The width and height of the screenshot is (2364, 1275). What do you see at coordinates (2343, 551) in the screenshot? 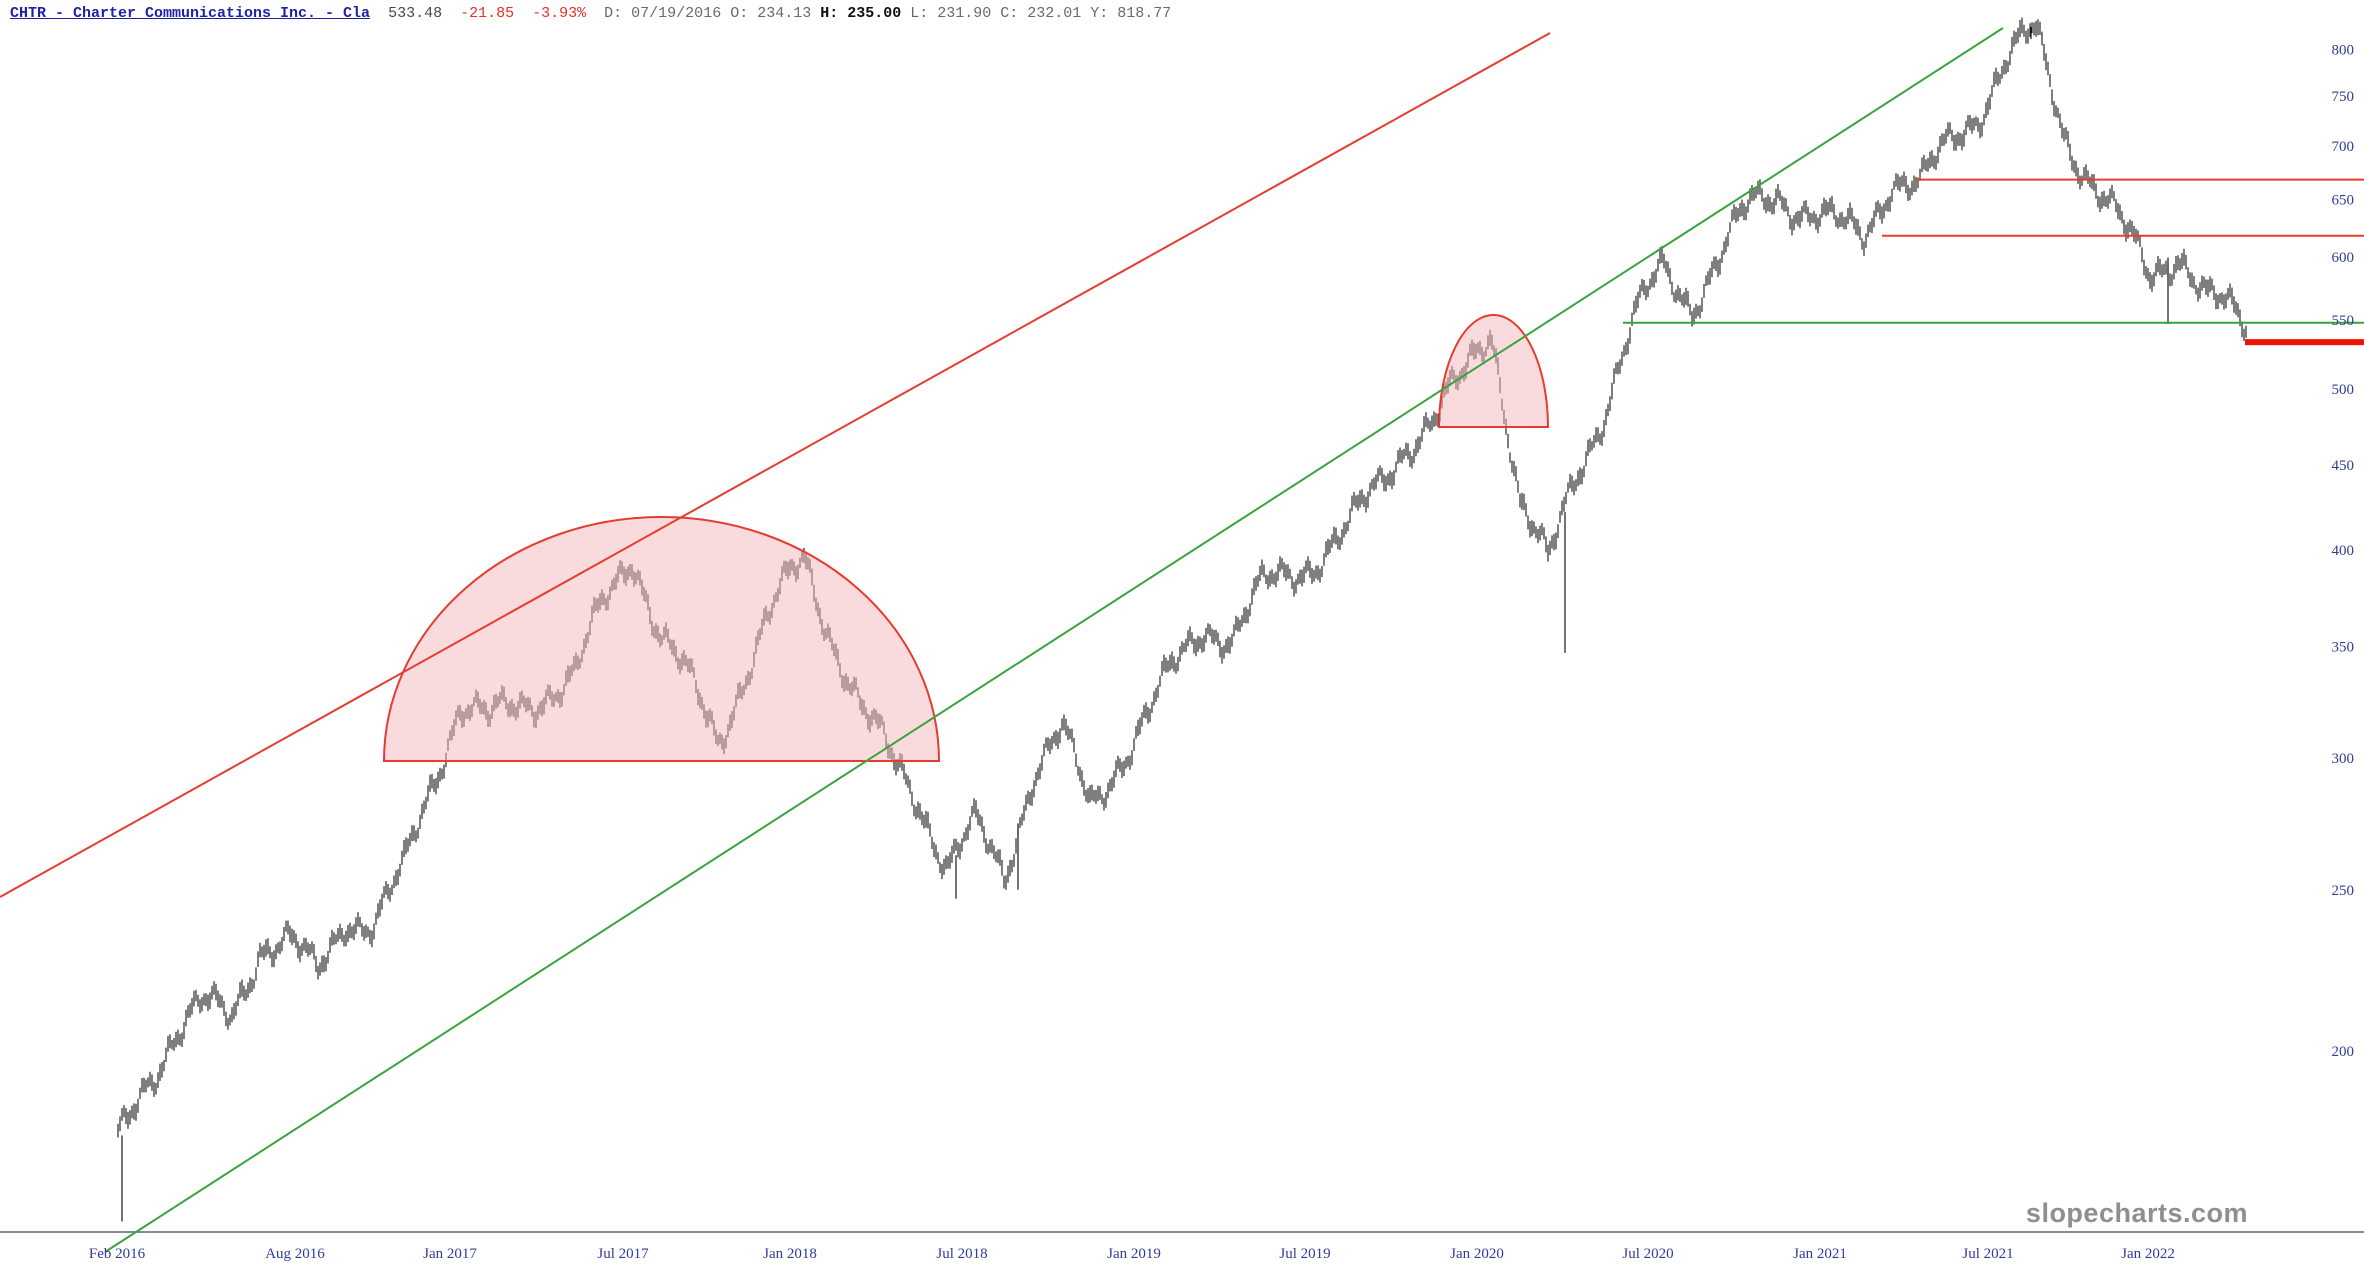
I see `y-tick-label: 400` at bounding box center [2343, 551].